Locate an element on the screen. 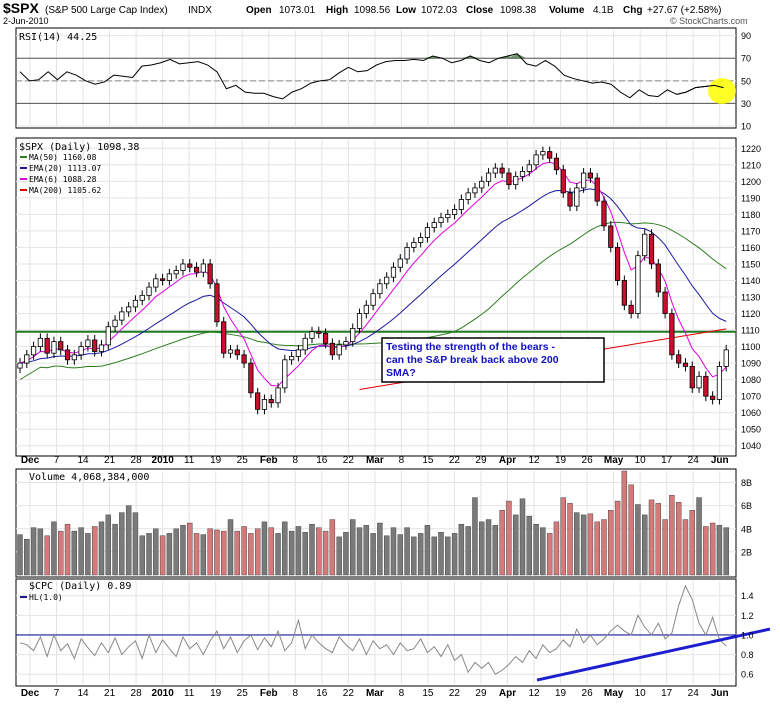 The image size is (780, 707). rsi-overbought-fill is located at coordinates (475, 56).